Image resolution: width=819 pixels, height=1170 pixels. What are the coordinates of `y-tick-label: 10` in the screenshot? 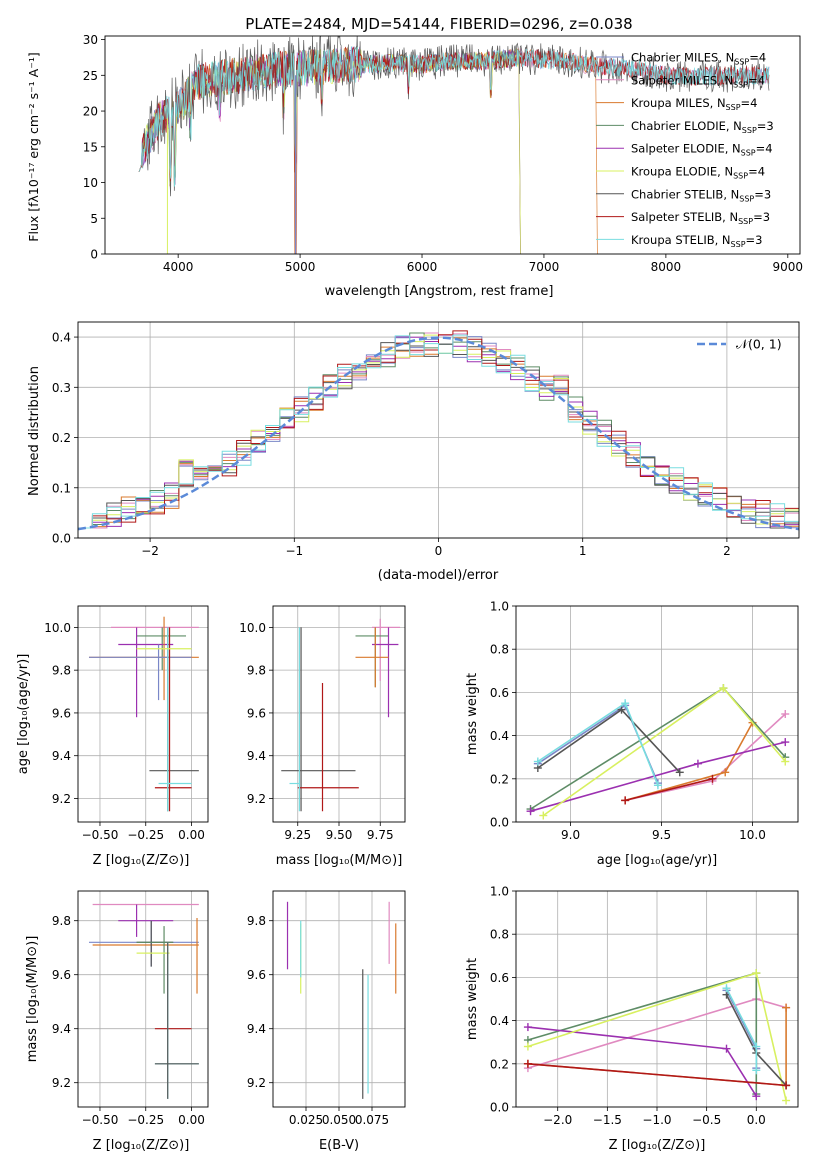 It's located at (90, 183).